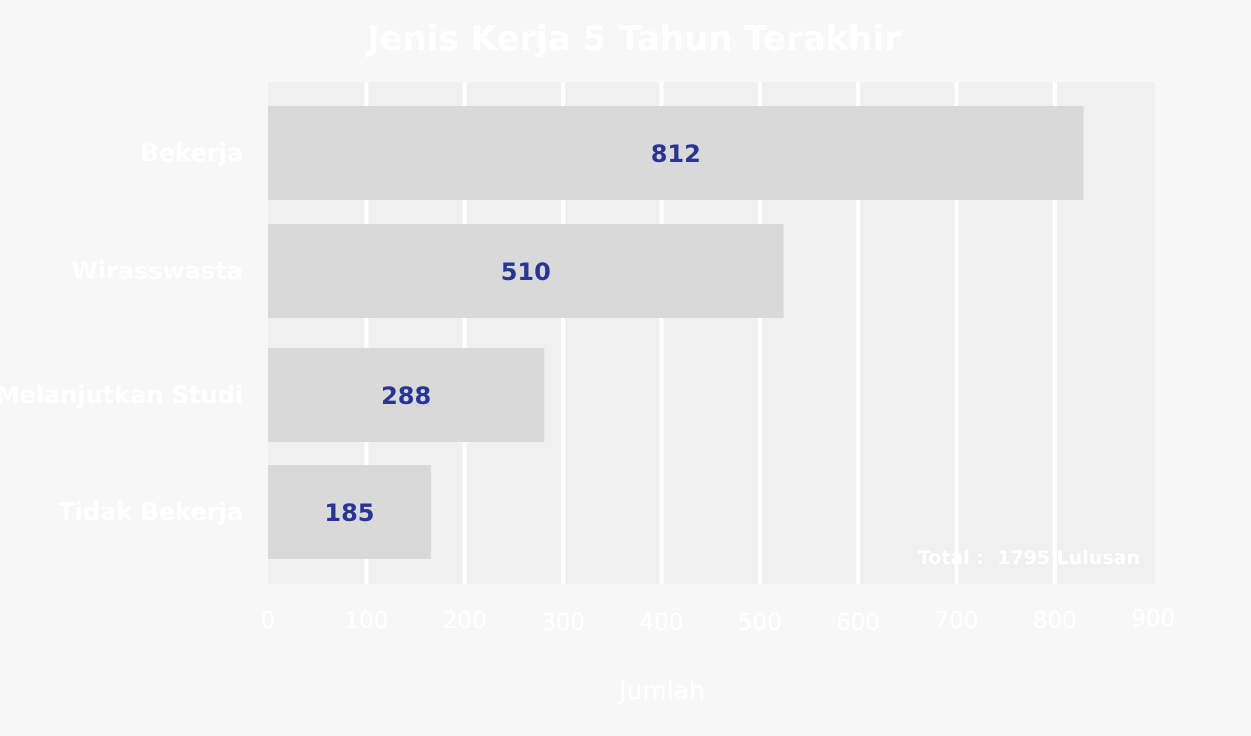  What do you see at coordinates (633, 39) in the screenshot?
I see `chart-title: Jenis Kerja 5 Tahun Terakhir` at bounding box center [633, 39].